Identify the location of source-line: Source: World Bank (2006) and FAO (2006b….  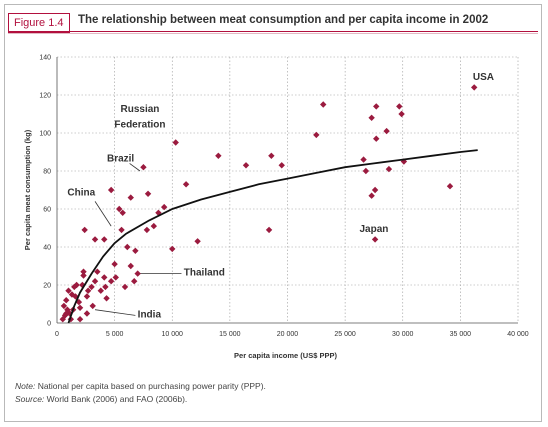
(140, 399).